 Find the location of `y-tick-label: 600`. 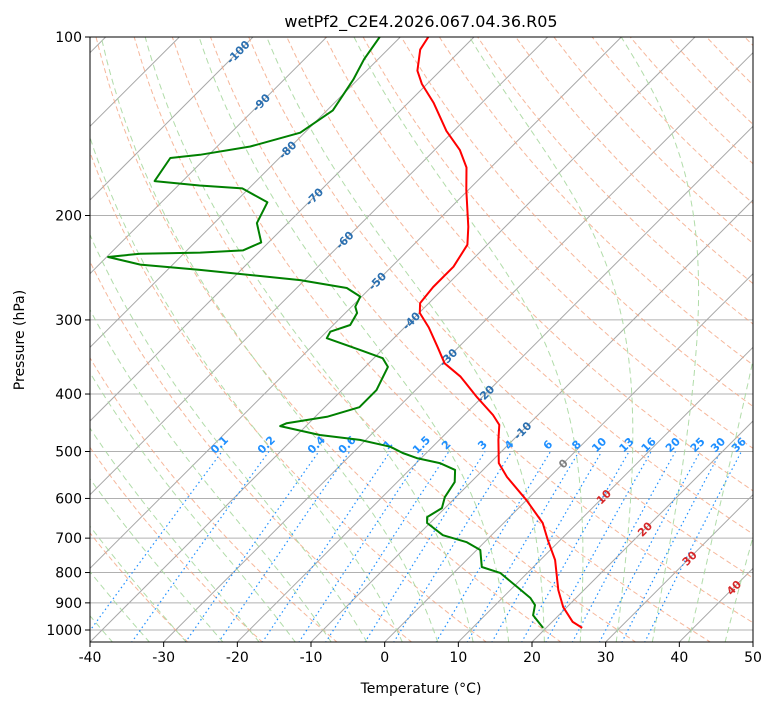

y-tick-label: 600 is located at coordinates (68, 499).